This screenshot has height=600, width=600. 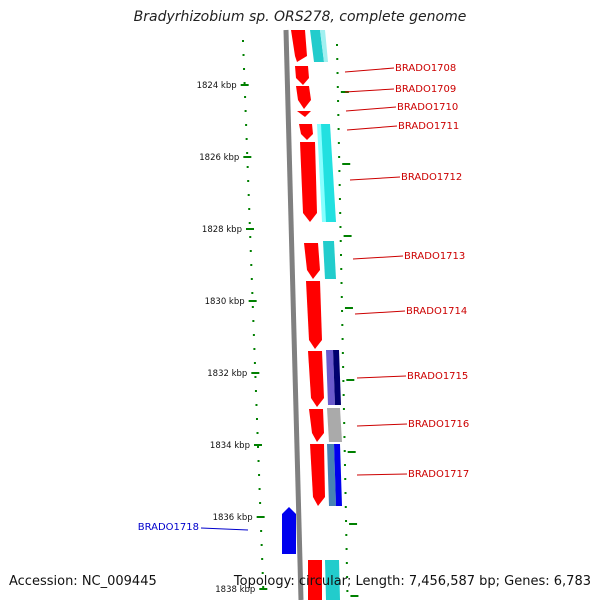 What do you see at coordinates (293, 314) in the screenshot?
I see `genome-backbone` at bounding box center [293, 314].